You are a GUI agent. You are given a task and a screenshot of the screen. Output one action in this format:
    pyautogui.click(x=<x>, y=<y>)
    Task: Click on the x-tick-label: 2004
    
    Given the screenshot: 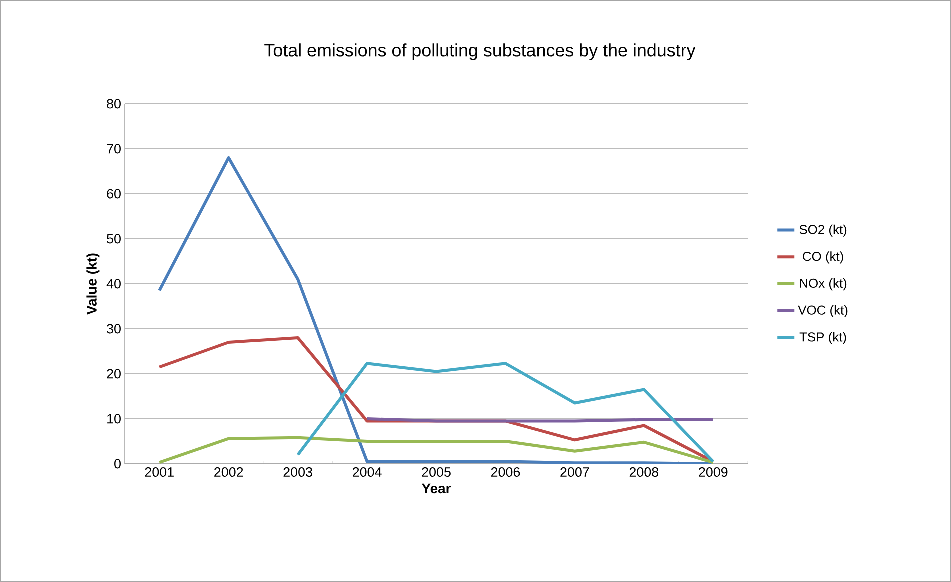 What is the action you would take?
    pyautogui.click(x=367, y=473)
    